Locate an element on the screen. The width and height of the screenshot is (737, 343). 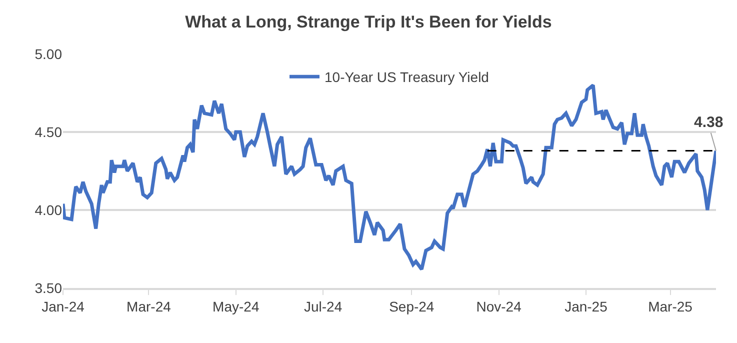
x-tick-label: Mar-24 is located at coordinates (149, 306).